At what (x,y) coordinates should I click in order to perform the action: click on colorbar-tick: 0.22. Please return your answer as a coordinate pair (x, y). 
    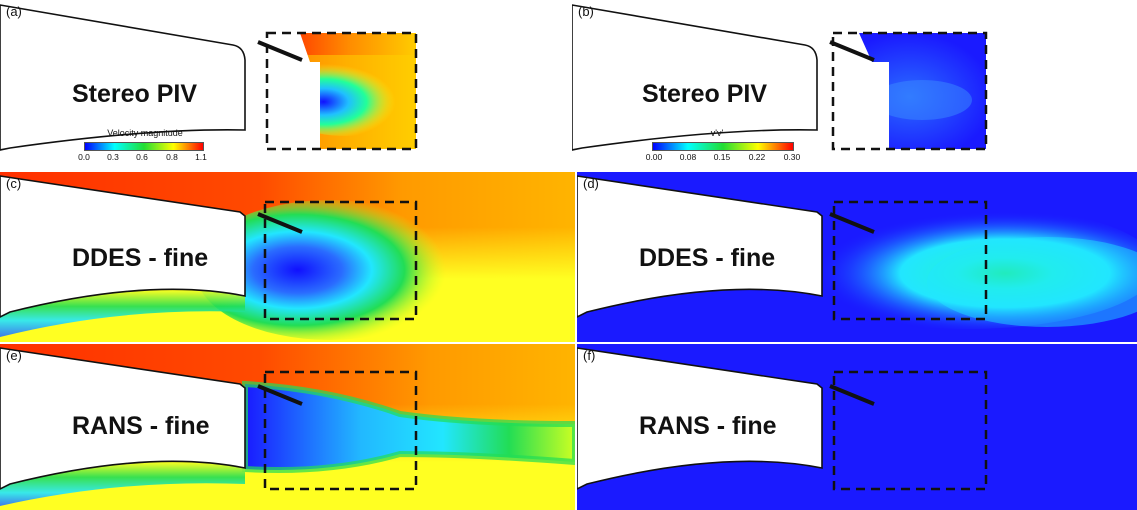
    Looking at the image, I should click on (757, 157).